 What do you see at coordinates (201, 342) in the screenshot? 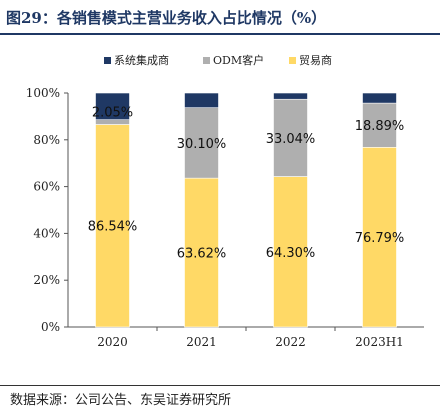
I see `x-tick-label: 2021` at bounding box center [201, 342].